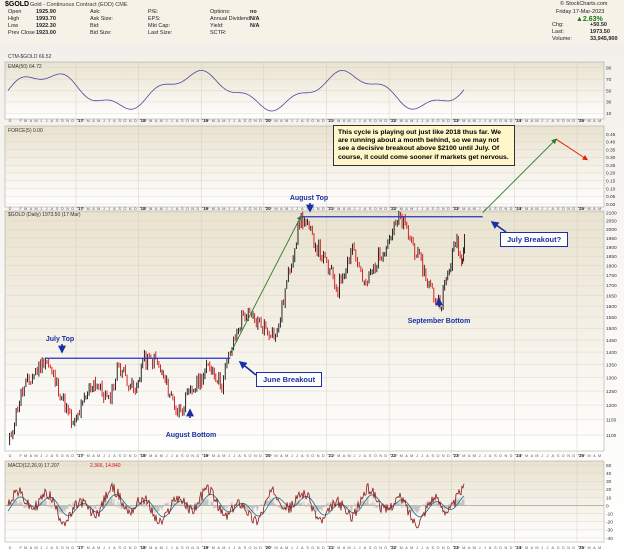 The image size is (624, 555). What do you see at coordinates (600, 32) in the screenshot?
I see `quote-value: 1973.50` at bounding box center [600, 32].